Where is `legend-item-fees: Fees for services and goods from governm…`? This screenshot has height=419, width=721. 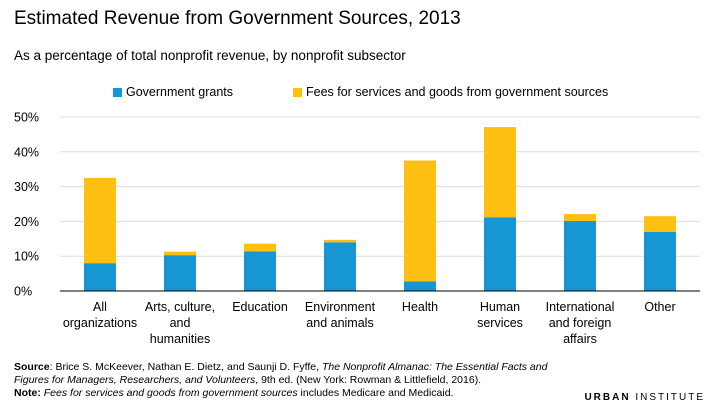 legend-item-fees: Fees for services and goods from governm… is located at coordinates (450, 92).